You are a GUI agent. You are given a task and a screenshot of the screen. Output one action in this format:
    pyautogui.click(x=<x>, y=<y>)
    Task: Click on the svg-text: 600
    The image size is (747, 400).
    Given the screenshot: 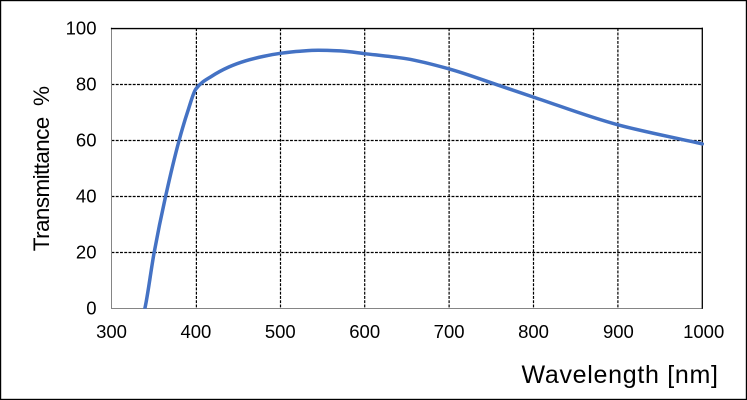 What is the action you would take?
    pyautogui.click(x=364, y=331)
    